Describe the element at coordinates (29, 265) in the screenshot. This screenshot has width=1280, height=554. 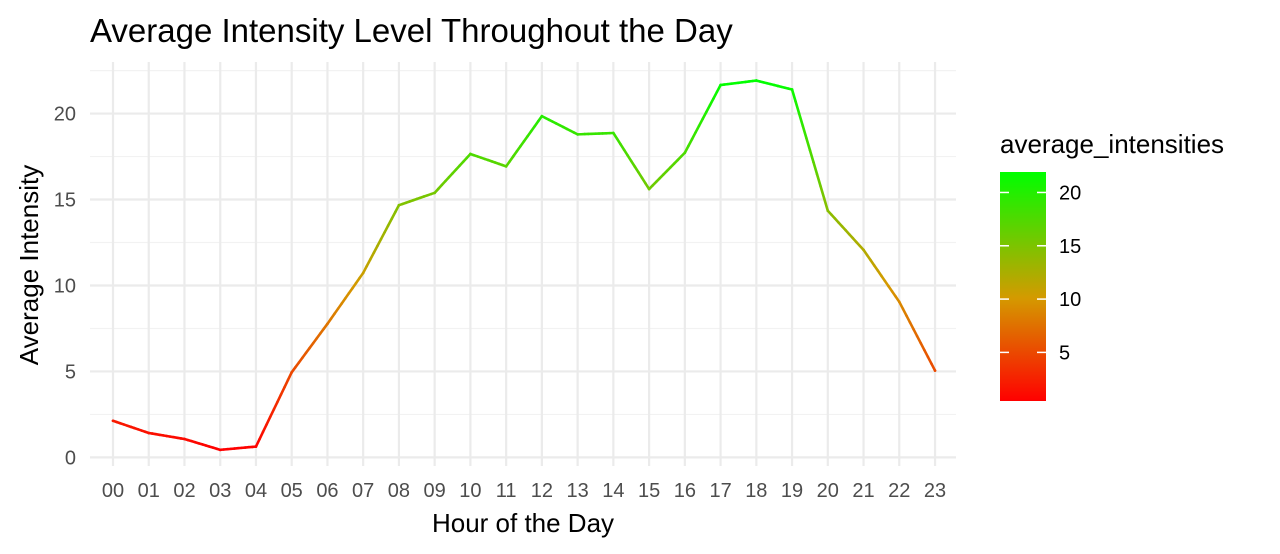
I see `y-axis-title: Average Intensity` at that location.